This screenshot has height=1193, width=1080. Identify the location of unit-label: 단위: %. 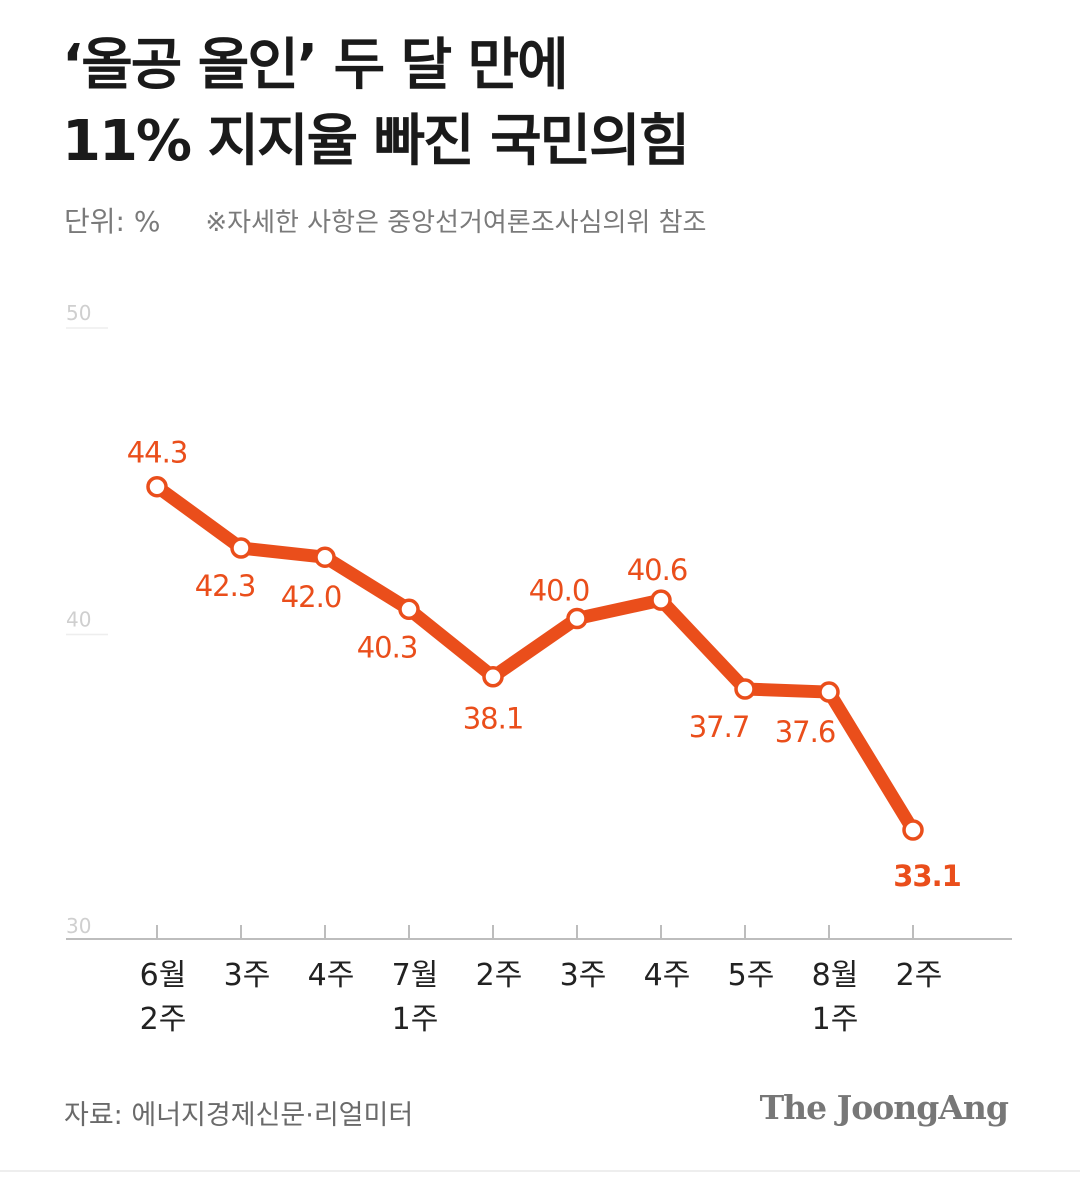
(112, 221).